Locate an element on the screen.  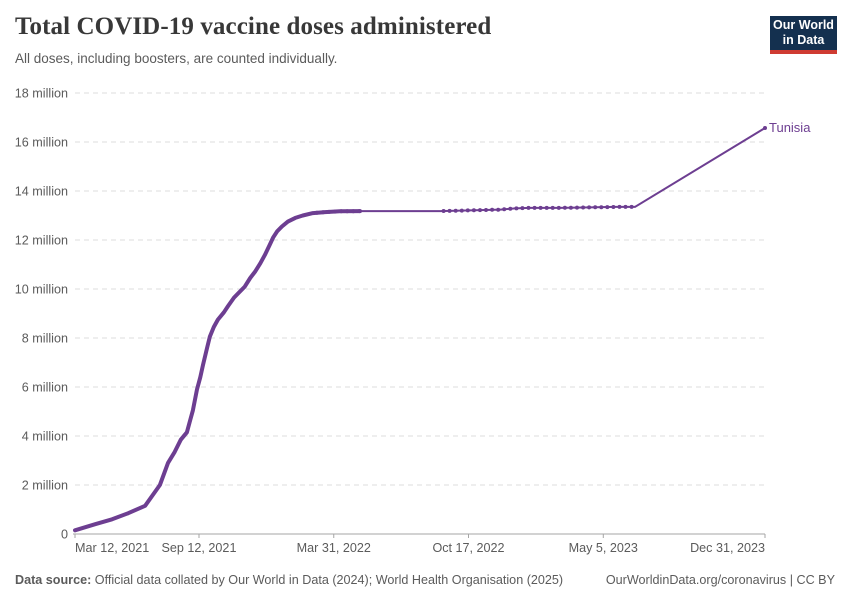
x-tick-label: May 5, 2023 is located at coordinates (603, 548).